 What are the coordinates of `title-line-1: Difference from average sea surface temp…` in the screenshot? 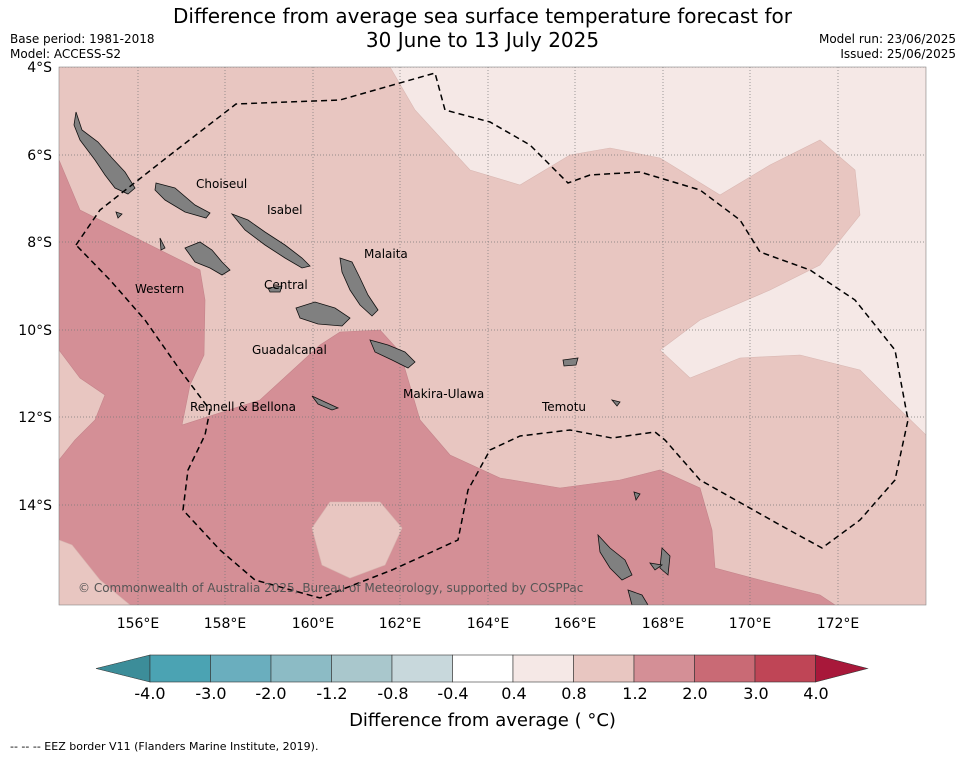 It's located at (482, 16).